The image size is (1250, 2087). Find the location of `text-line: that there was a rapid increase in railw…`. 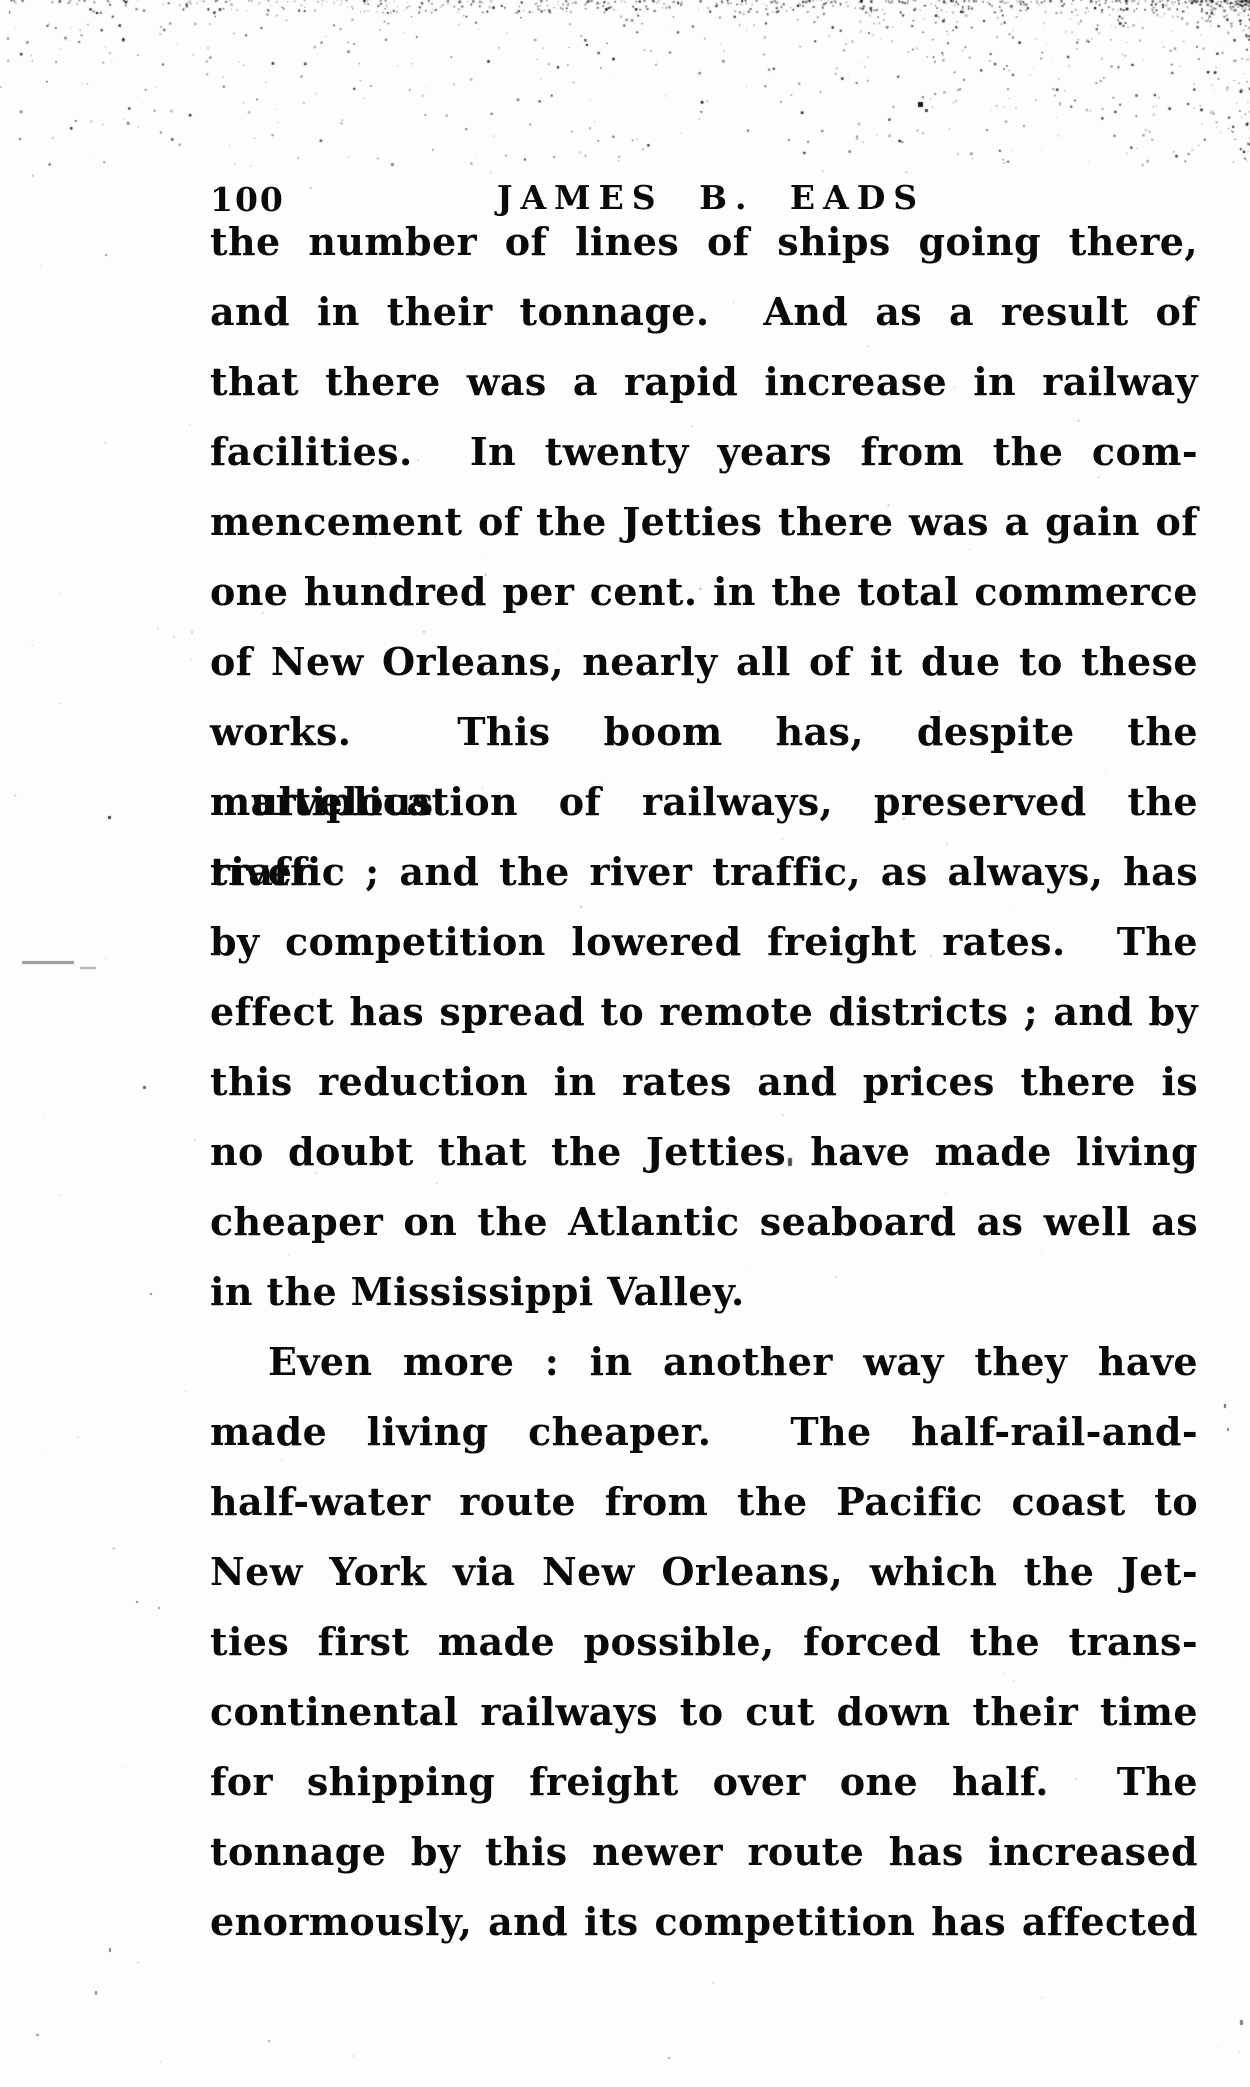

text-line: that there was a rapid increase in railw… is located at coordinates (704, 381).